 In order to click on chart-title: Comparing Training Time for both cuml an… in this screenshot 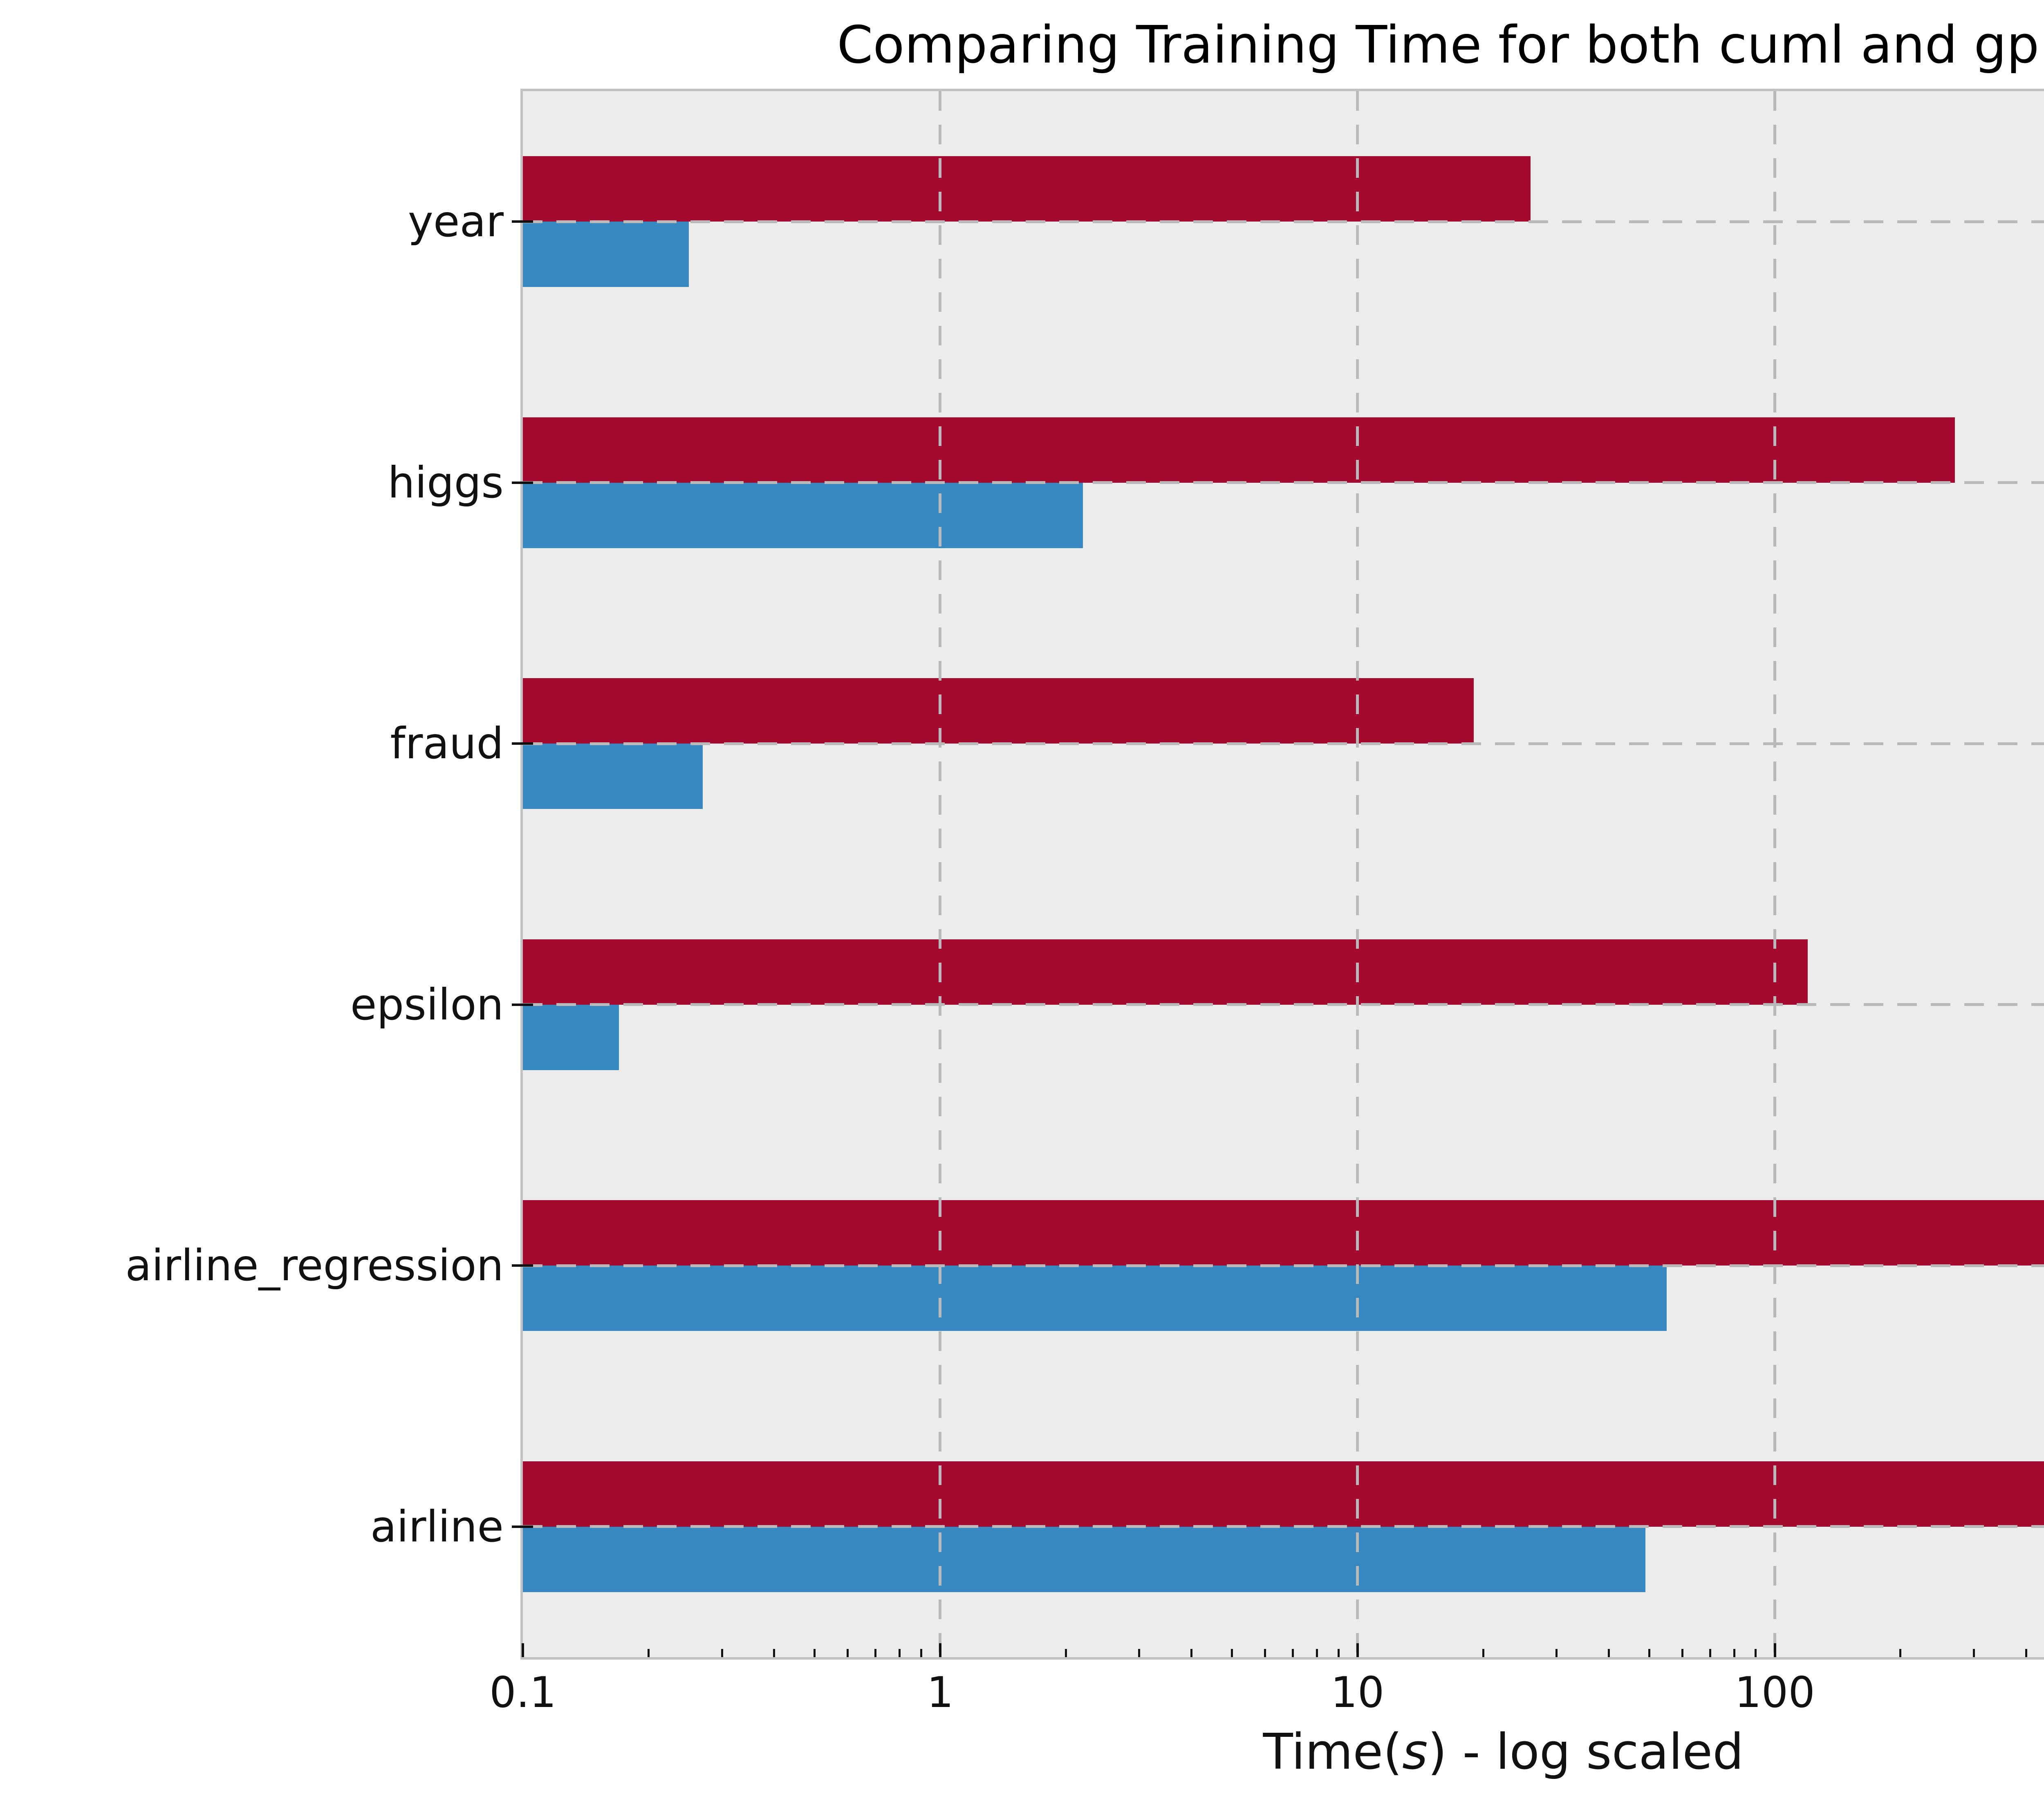, I will do `click(1441, 45)`.